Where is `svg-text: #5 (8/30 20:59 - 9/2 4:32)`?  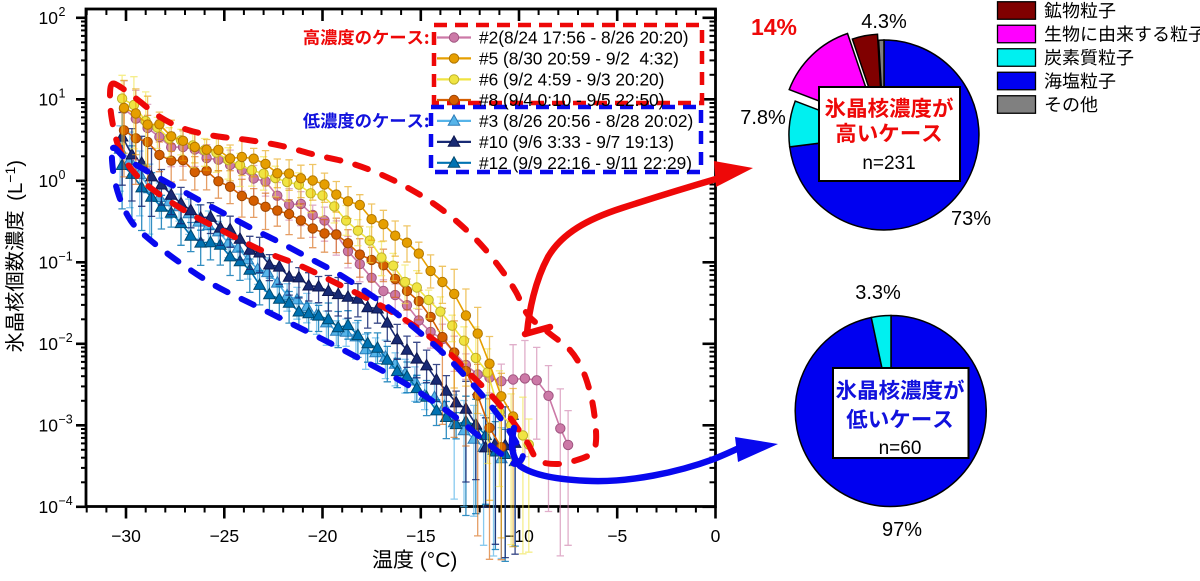
svg-text: #5 (8/30 20:59 - 9/2 4:32) is located at coordinates (579, 59).